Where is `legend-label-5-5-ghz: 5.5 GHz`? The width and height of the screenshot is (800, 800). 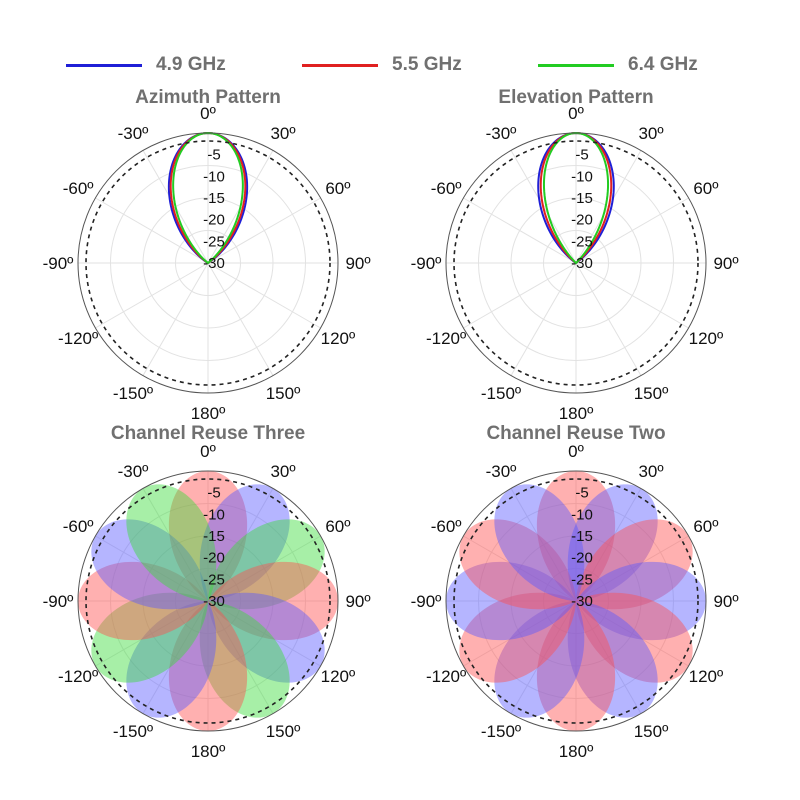
legend-label-5-5-ghz: 5.5 GHz is located at coordinates (427, 64).